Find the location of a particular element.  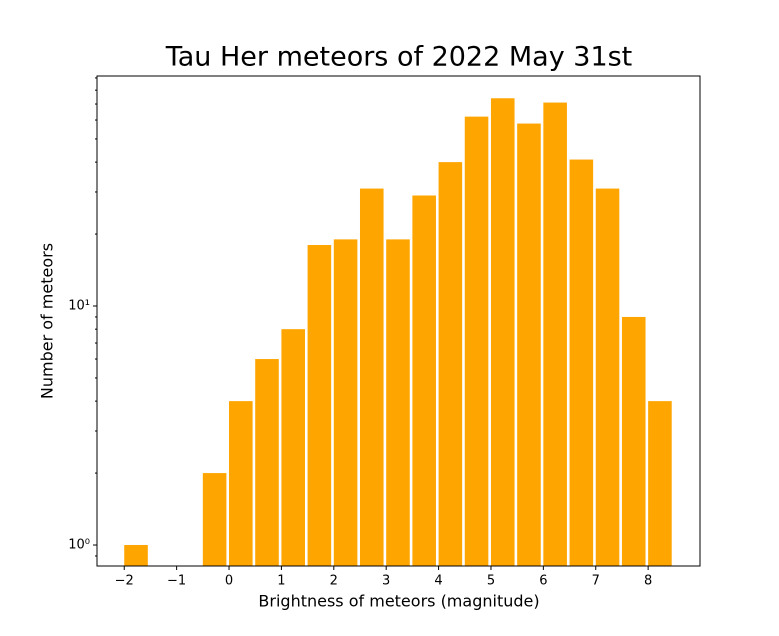

x-tick-label: 0 is located at coordinates (229, 581).